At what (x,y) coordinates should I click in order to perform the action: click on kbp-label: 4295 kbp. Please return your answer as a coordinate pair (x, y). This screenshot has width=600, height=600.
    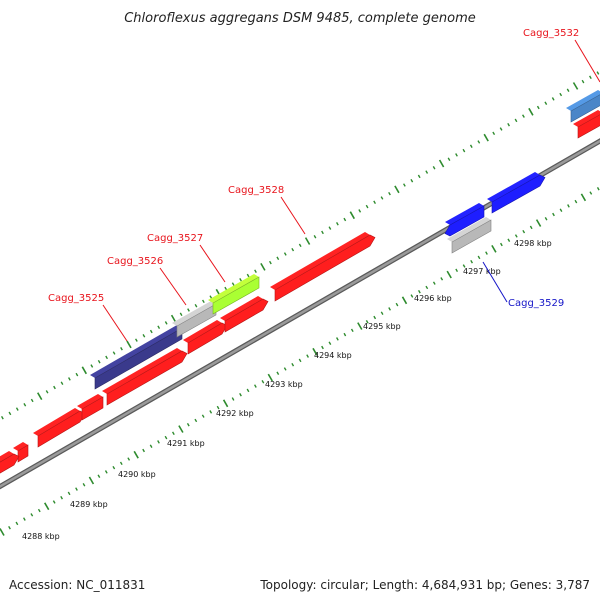
    Looking at the image, I should click on (382, 326).